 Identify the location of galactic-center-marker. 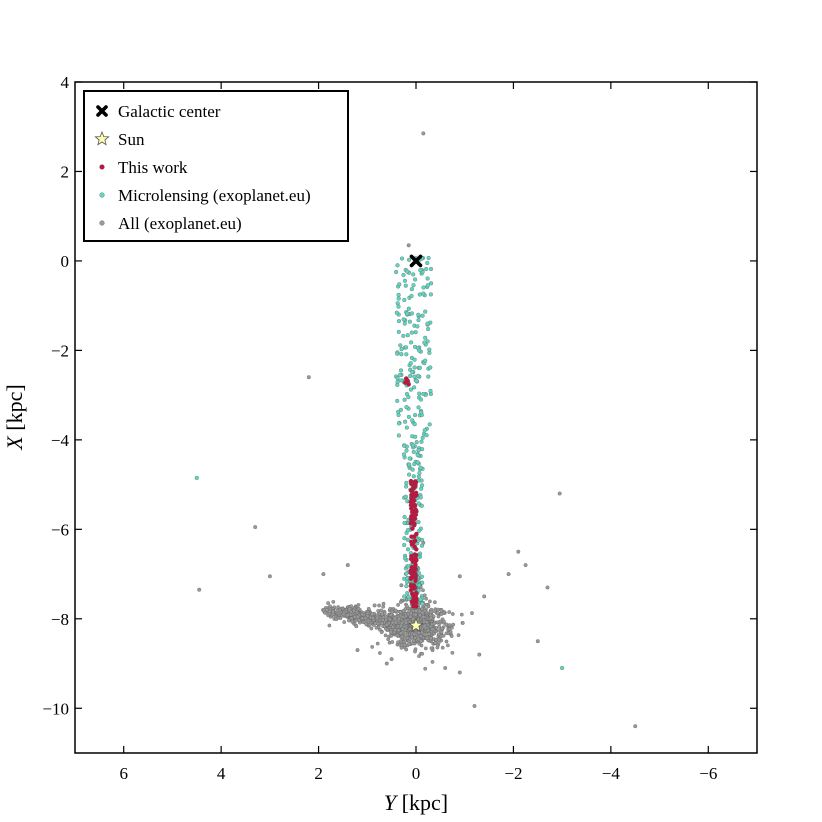
(416, 261).